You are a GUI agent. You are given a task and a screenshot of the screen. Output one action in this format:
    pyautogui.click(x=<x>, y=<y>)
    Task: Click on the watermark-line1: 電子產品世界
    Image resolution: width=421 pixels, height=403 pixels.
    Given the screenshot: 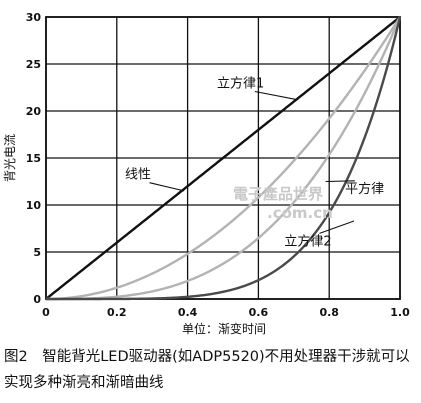 What is the action you would take?
    pyautogui.click(x=278, y=194)
    